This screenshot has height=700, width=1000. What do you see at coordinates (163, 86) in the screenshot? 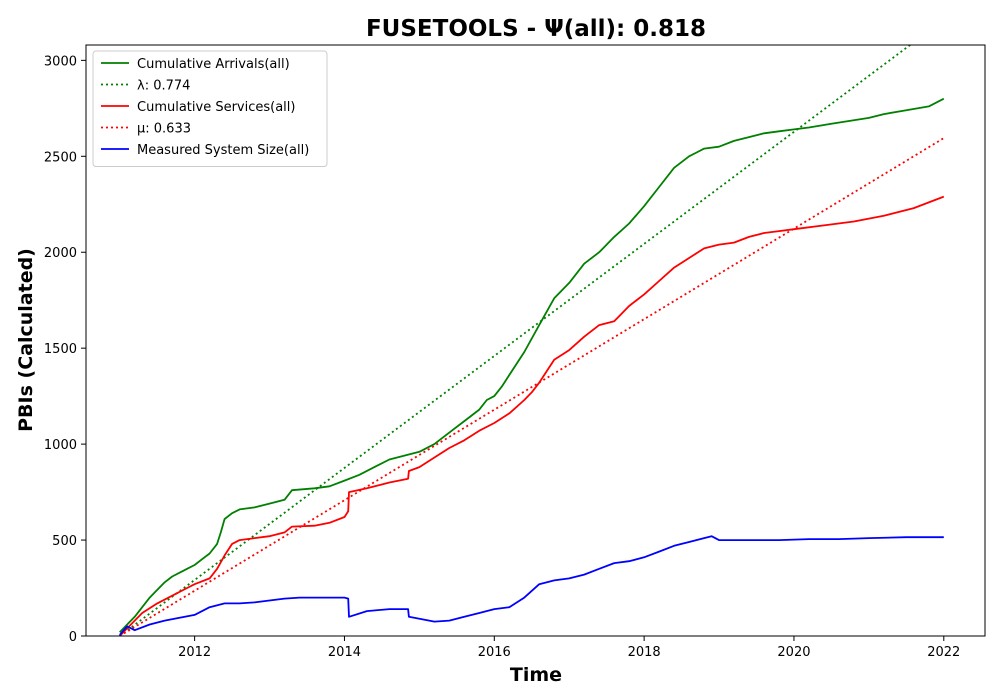
I see `legend-label: λ: 0.774` at bounding box center [163, 86].